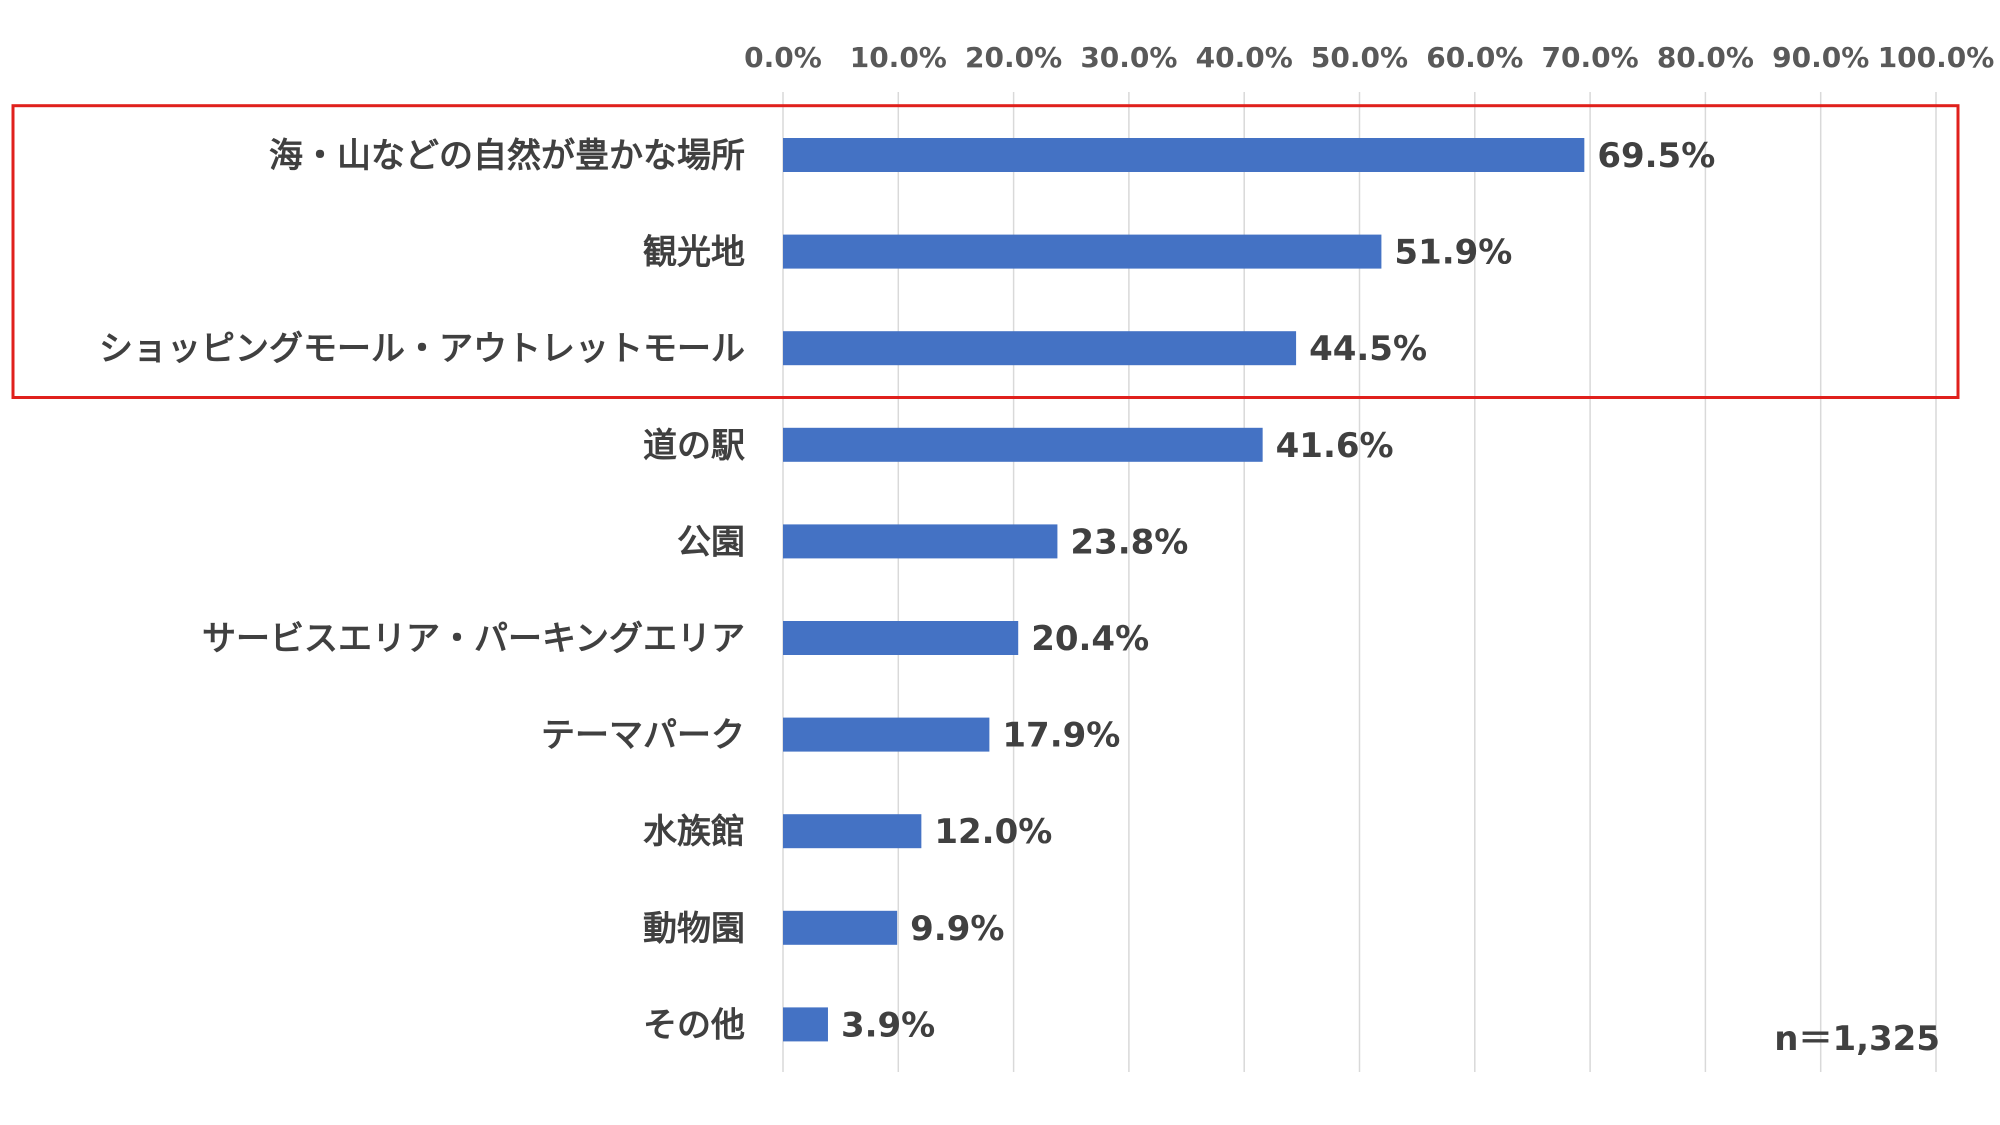 The image size is (2000, 1125). Describe the element at coordinates (1129, 542) in the screenshot. I see `data-label: 23.8%` at that location.